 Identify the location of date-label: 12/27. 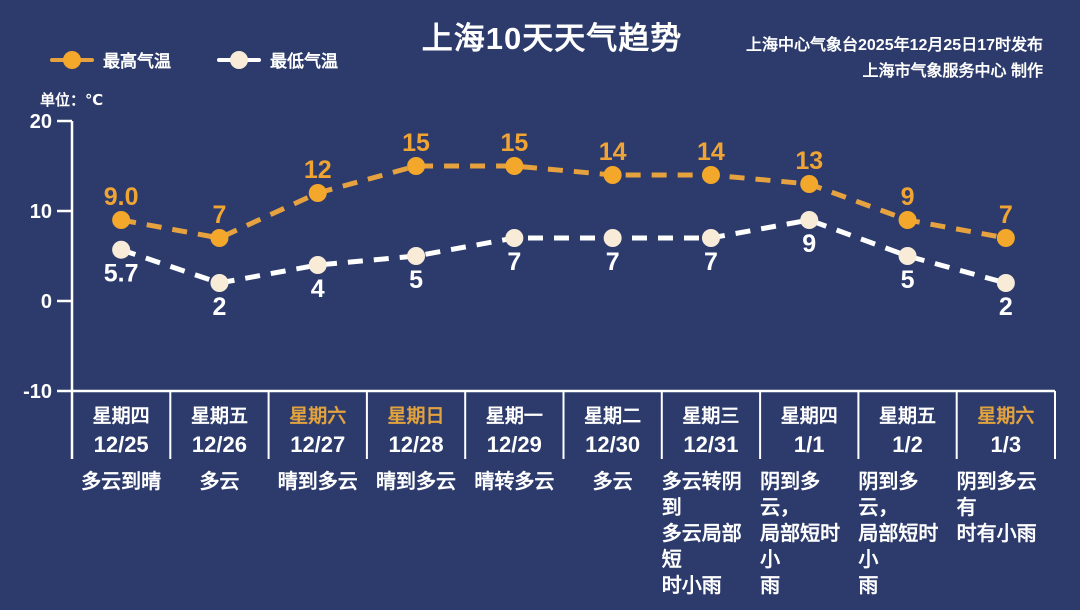
(318, 444).